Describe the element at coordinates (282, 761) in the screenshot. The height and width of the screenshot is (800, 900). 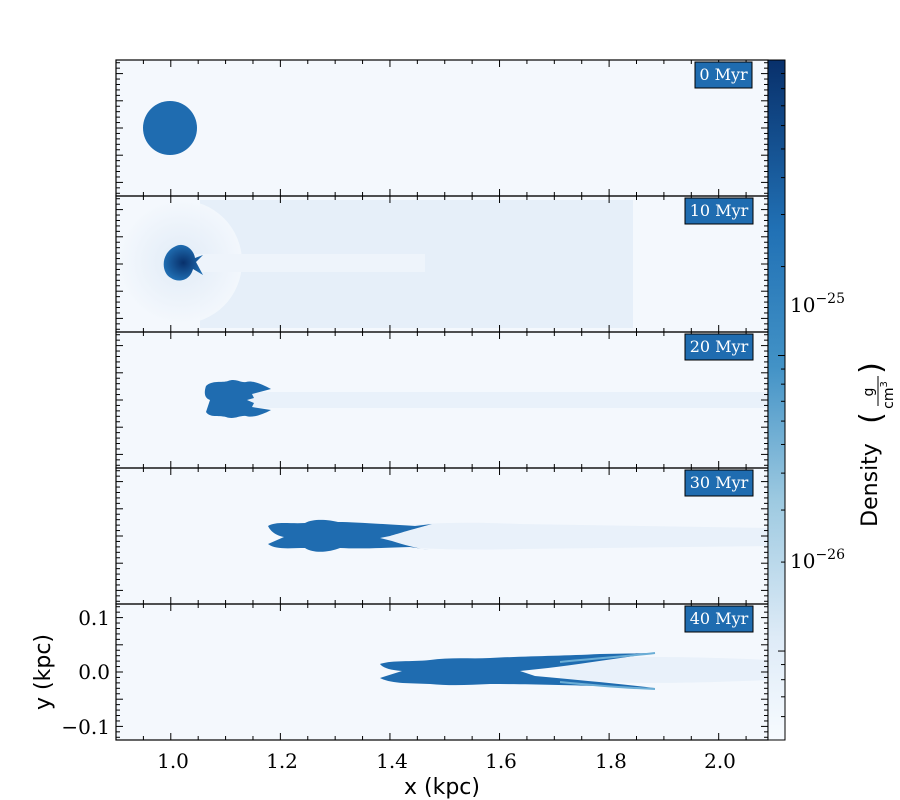
I see `x-tick-label: 1.2` at that location.